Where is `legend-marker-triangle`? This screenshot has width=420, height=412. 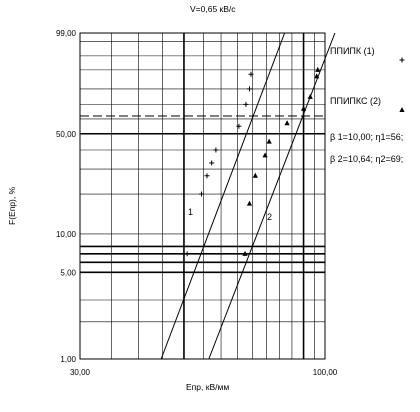
legend-marker-triangle is located at coordinates (402, 109).